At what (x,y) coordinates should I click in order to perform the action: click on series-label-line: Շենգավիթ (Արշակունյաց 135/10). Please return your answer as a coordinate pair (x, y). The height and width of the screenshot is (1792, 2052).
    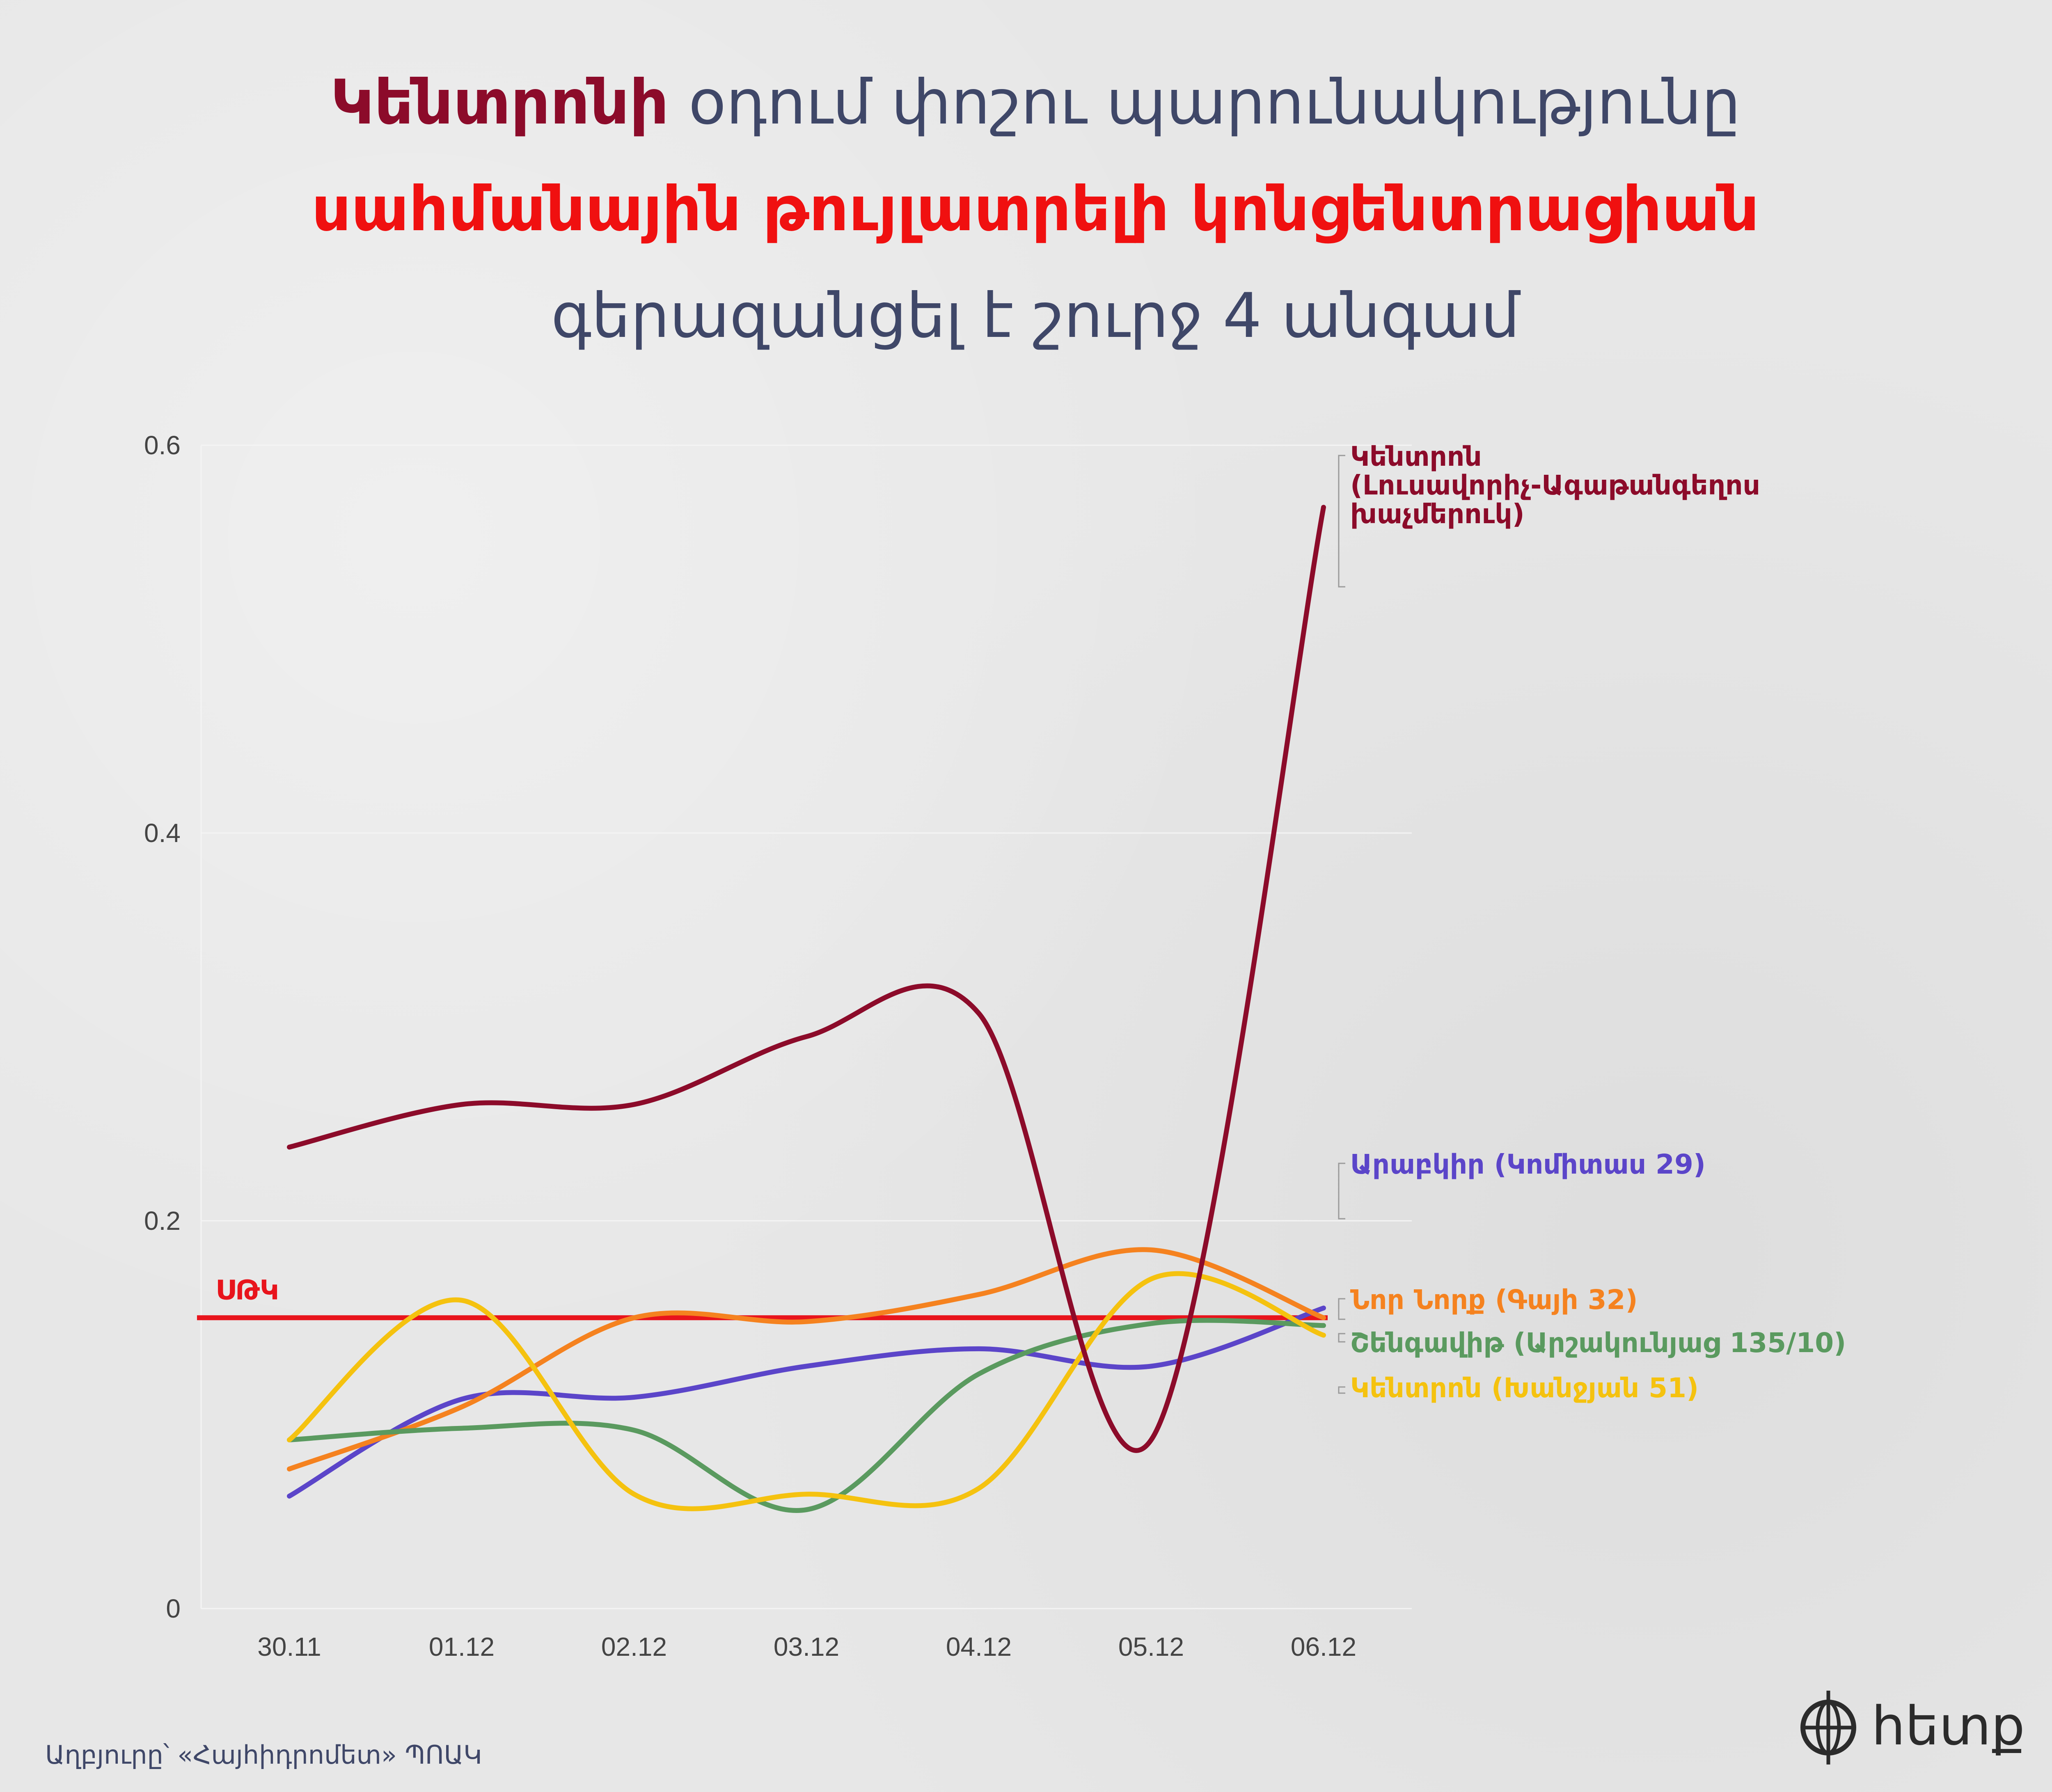
    Looking at the image, I should click on (1598, 1343).